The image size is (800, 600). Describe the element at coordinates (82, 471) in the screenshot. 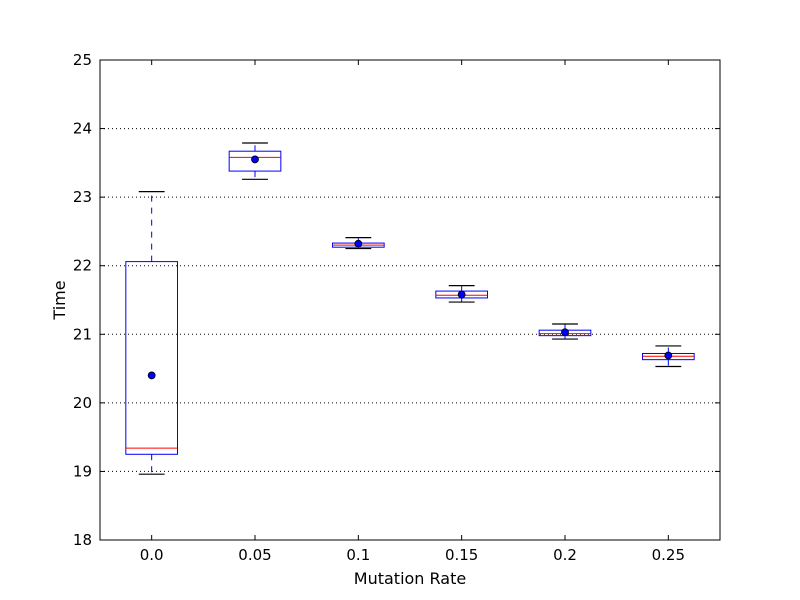

I see `y-tick-label: 19` at that location.